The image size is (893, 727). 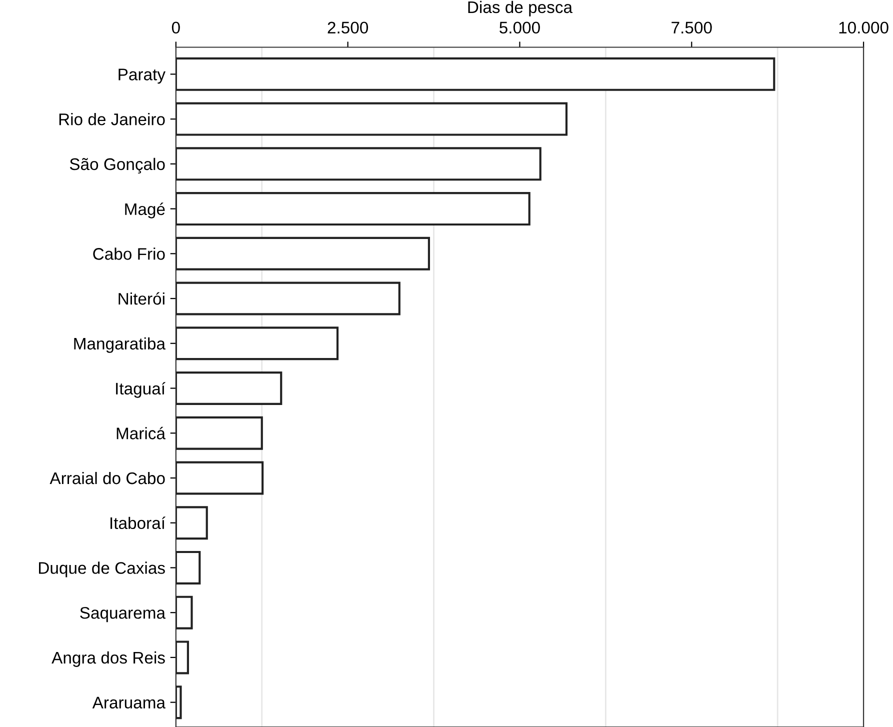 I want to click on y-tick-label: Araruama, so click(x=129, y=702).